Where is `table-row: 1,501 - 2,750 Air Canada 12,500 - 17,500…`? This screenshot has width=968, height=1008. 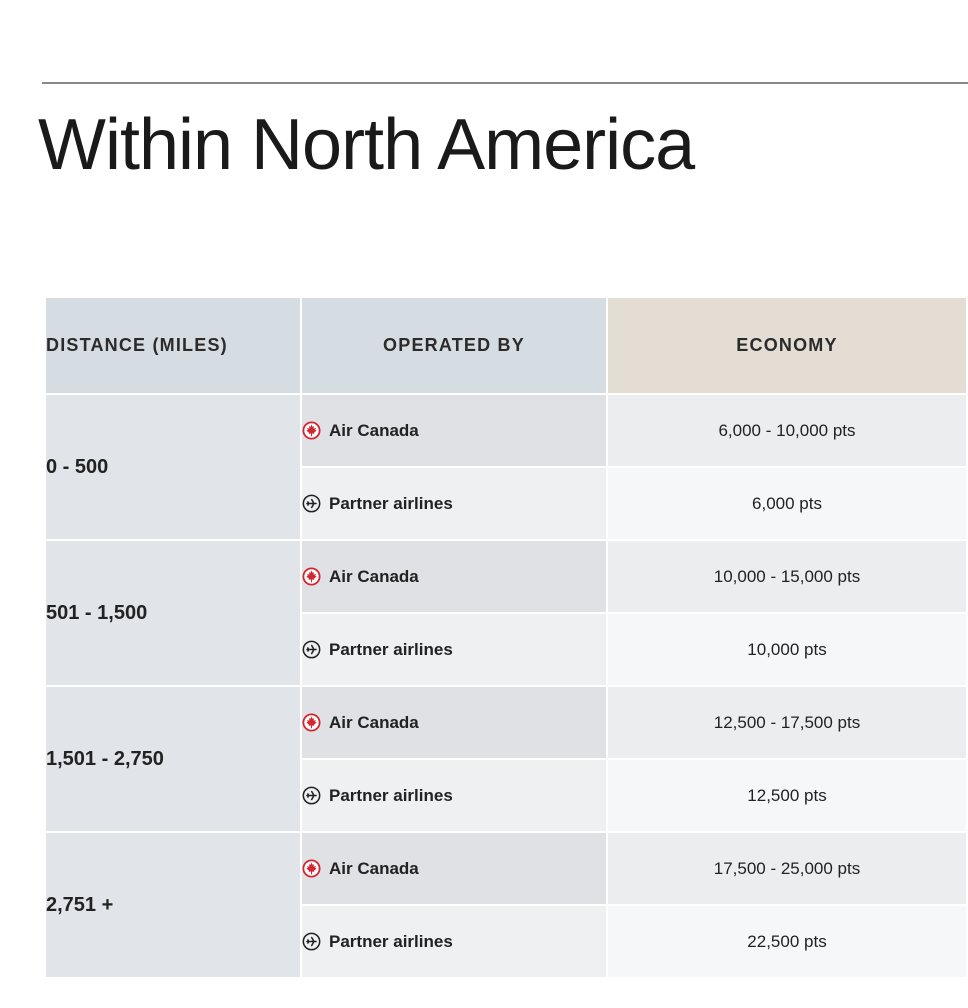
table-row: 1,501 - 2,750 Air Canada 12,500 - 17,500… is located at coordinates (506, 759).